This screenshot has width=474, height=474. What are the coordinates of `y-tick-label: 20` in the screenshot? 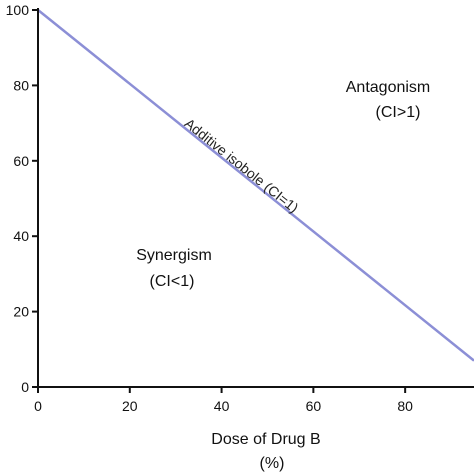 It's located at (21, 312).